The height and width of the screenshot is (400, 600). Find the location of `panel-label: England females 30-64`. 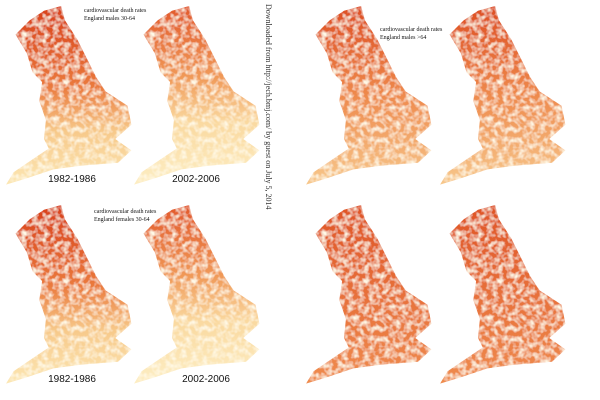

panel-label: England females 30-64 is located at coordinates (122, 219).